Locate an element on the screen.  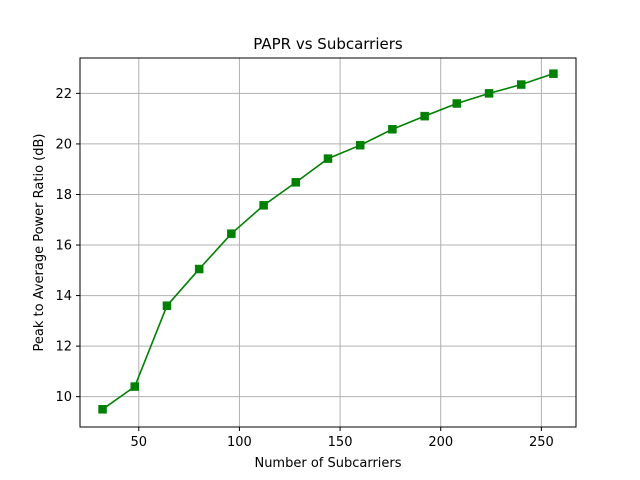
x-tick-label: 50 is located at coordinates (139, 442).